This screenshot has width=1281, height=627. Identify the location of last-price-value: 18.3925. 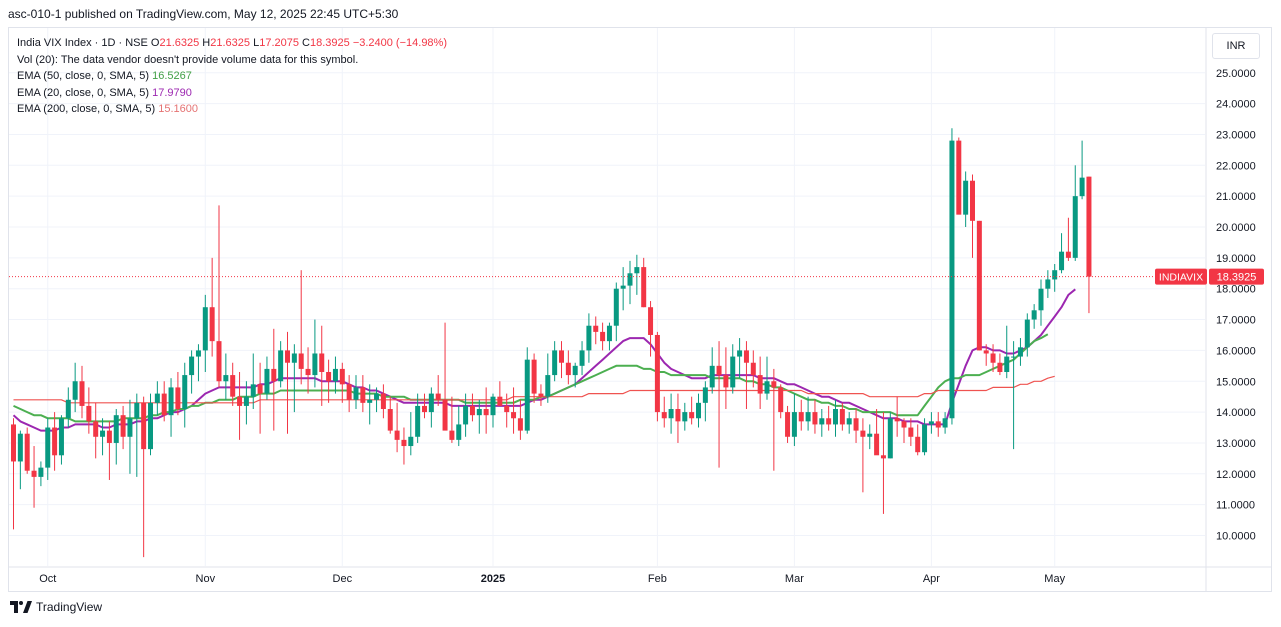
(1237, 278).